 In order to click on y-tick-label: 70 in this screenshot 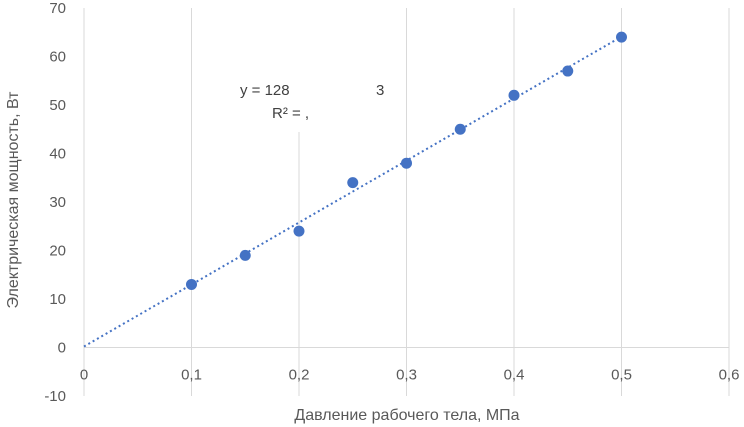, I will do `click(57, 8)`.